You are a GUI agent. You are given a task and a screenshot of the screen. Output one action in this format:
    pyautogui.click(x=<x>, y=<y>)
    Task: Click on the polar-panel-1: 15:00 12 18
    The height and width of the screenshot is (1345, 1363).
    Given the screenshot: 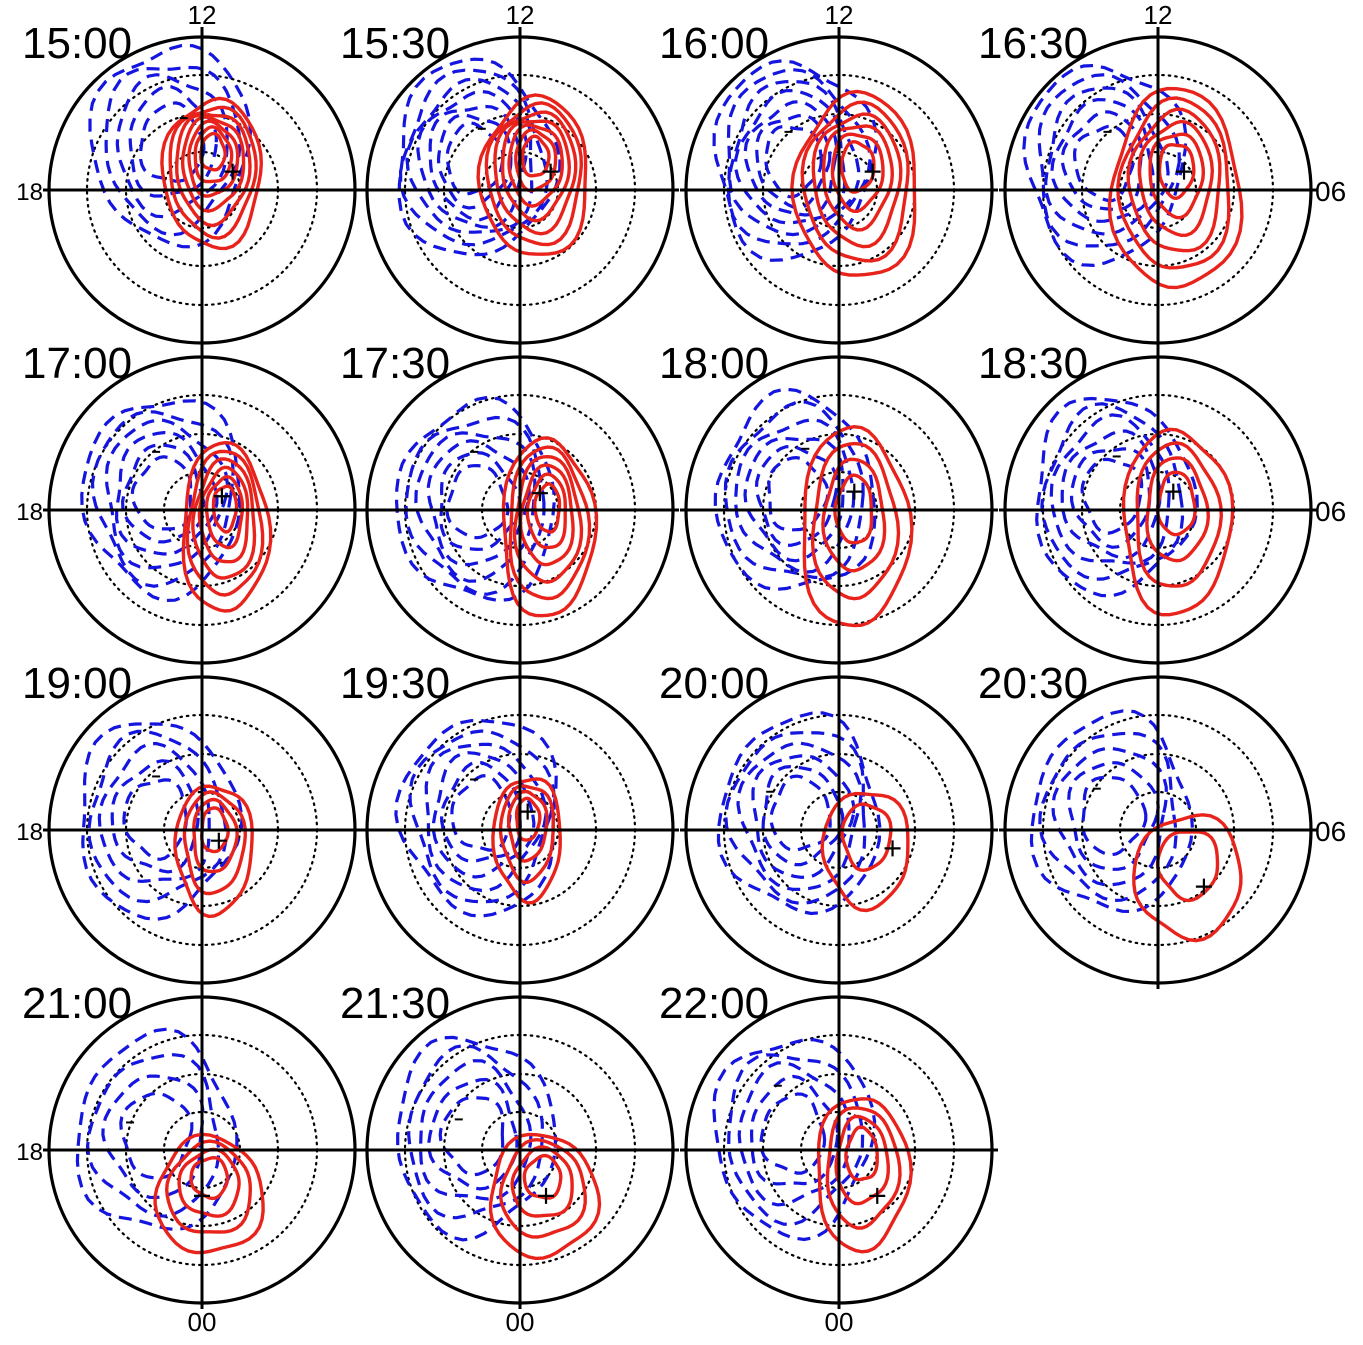 What is the action you would take?
    pyautogui.click(x=188, y=174)
    